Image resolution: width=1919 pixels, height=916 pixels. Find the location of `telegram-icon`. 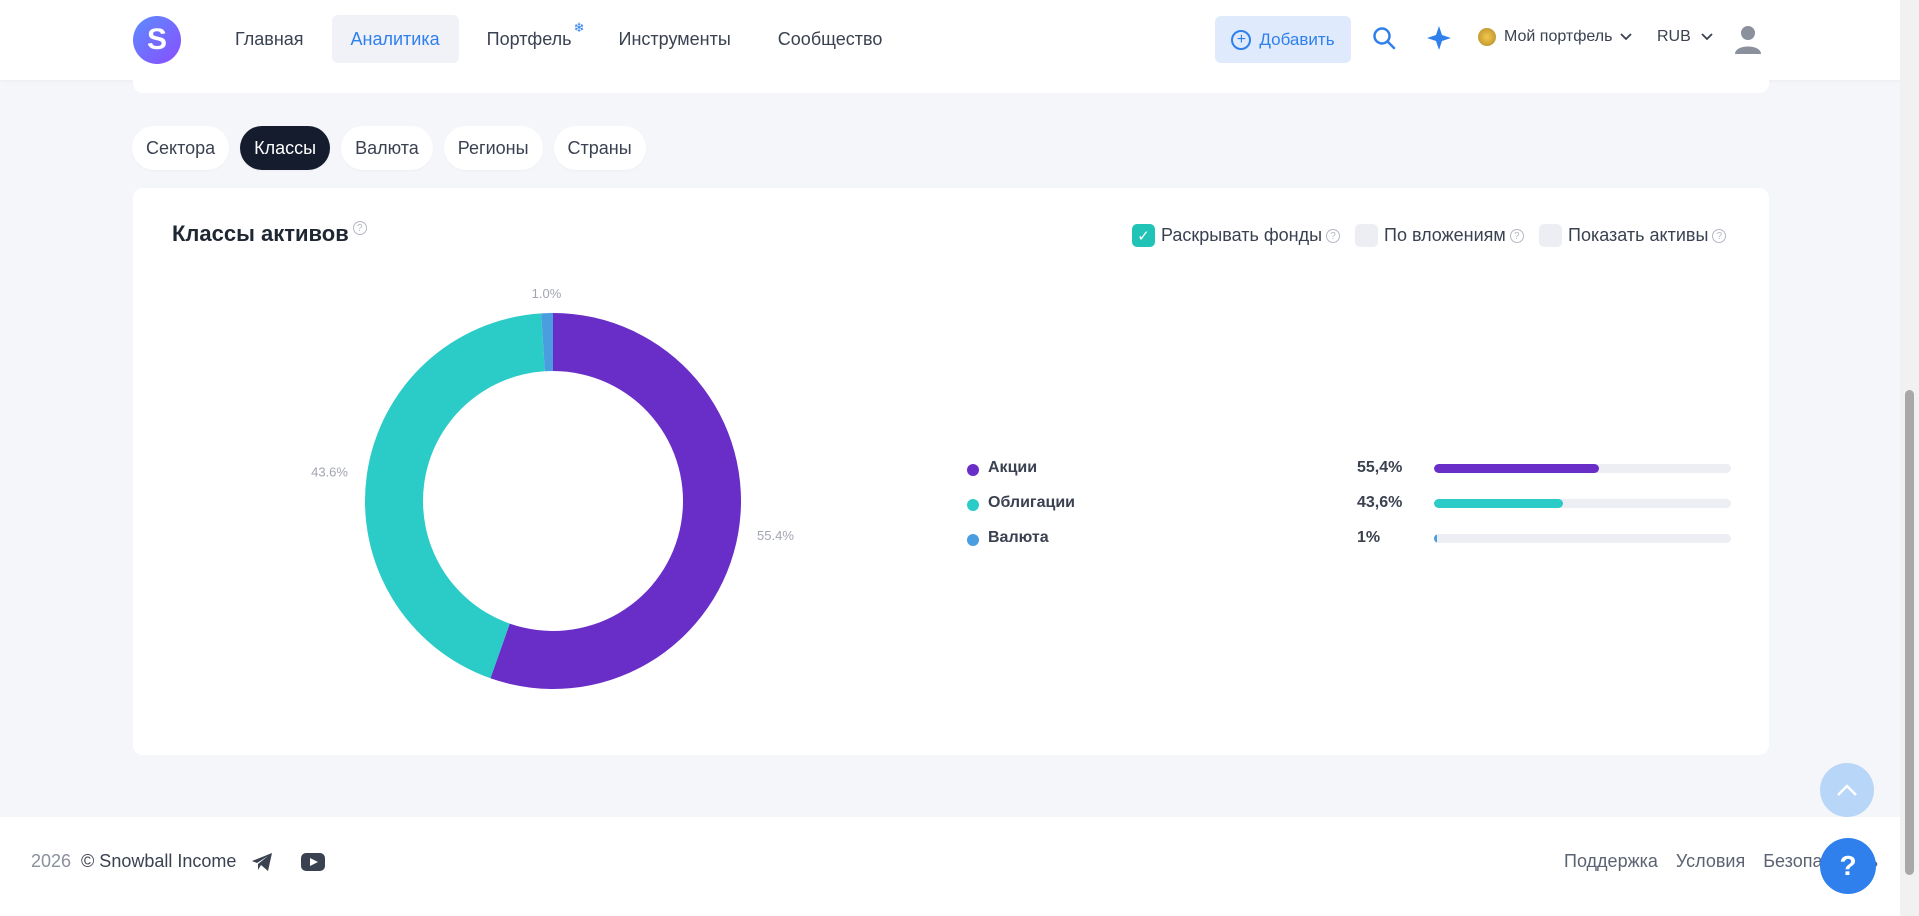

telegram-icon is located at coordinates (262, 862).